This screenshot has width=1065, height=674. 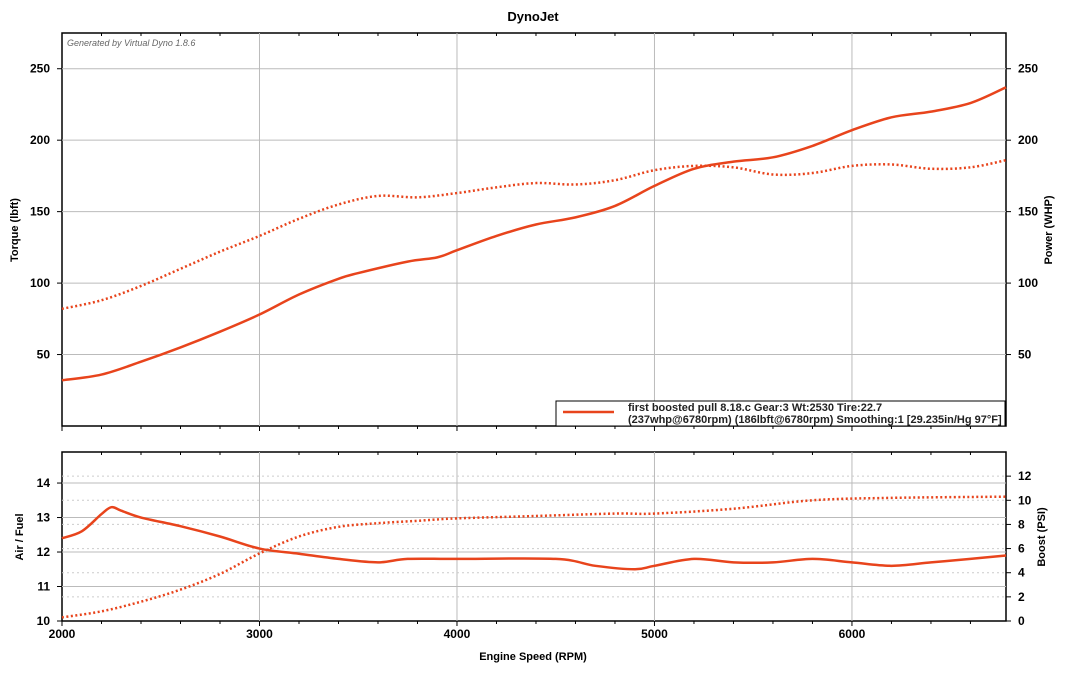 I want to click on y-tick-label: 13, so click(x=44, y=518).